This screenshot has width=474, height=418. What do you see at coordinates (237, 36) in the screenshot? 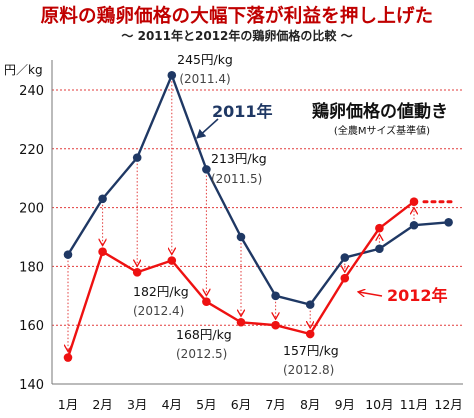
I see `chart-subtitle: ～ 2011年と2012年の鶏卵価格の比較 ～` at bounding box center [237, 36].